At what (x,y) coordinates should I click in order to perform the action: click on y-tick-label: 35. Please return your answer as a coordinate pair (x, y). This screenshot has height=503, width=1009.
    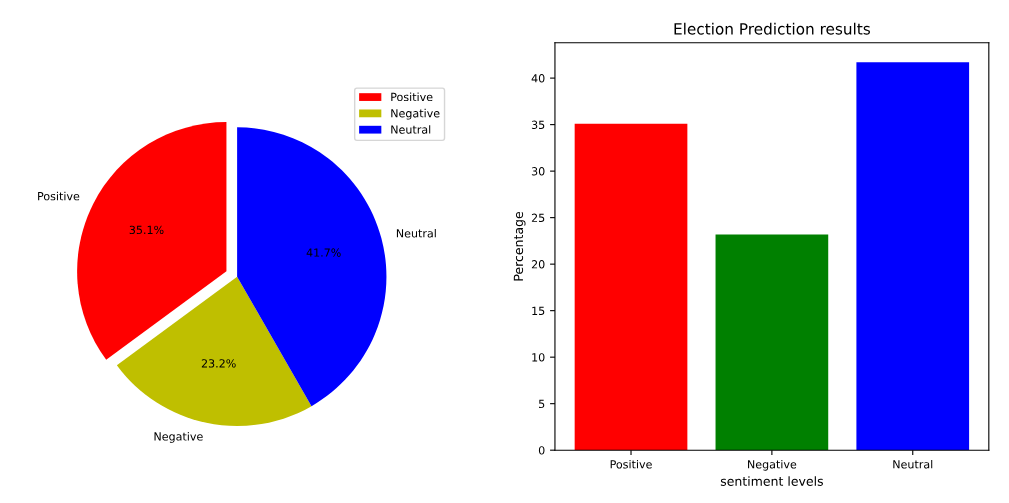
    Looking at the image, I should click on (538, 124).